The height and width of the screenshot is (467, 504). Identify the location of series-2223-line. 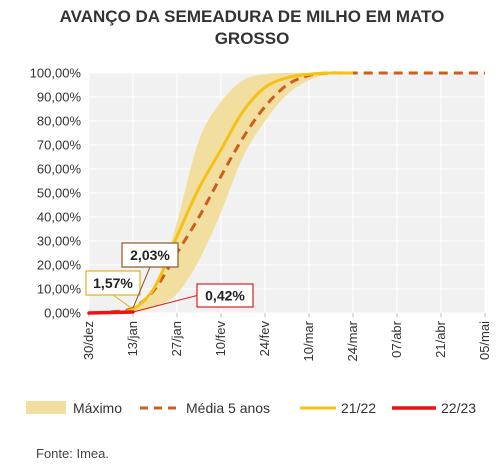
(111, 312).